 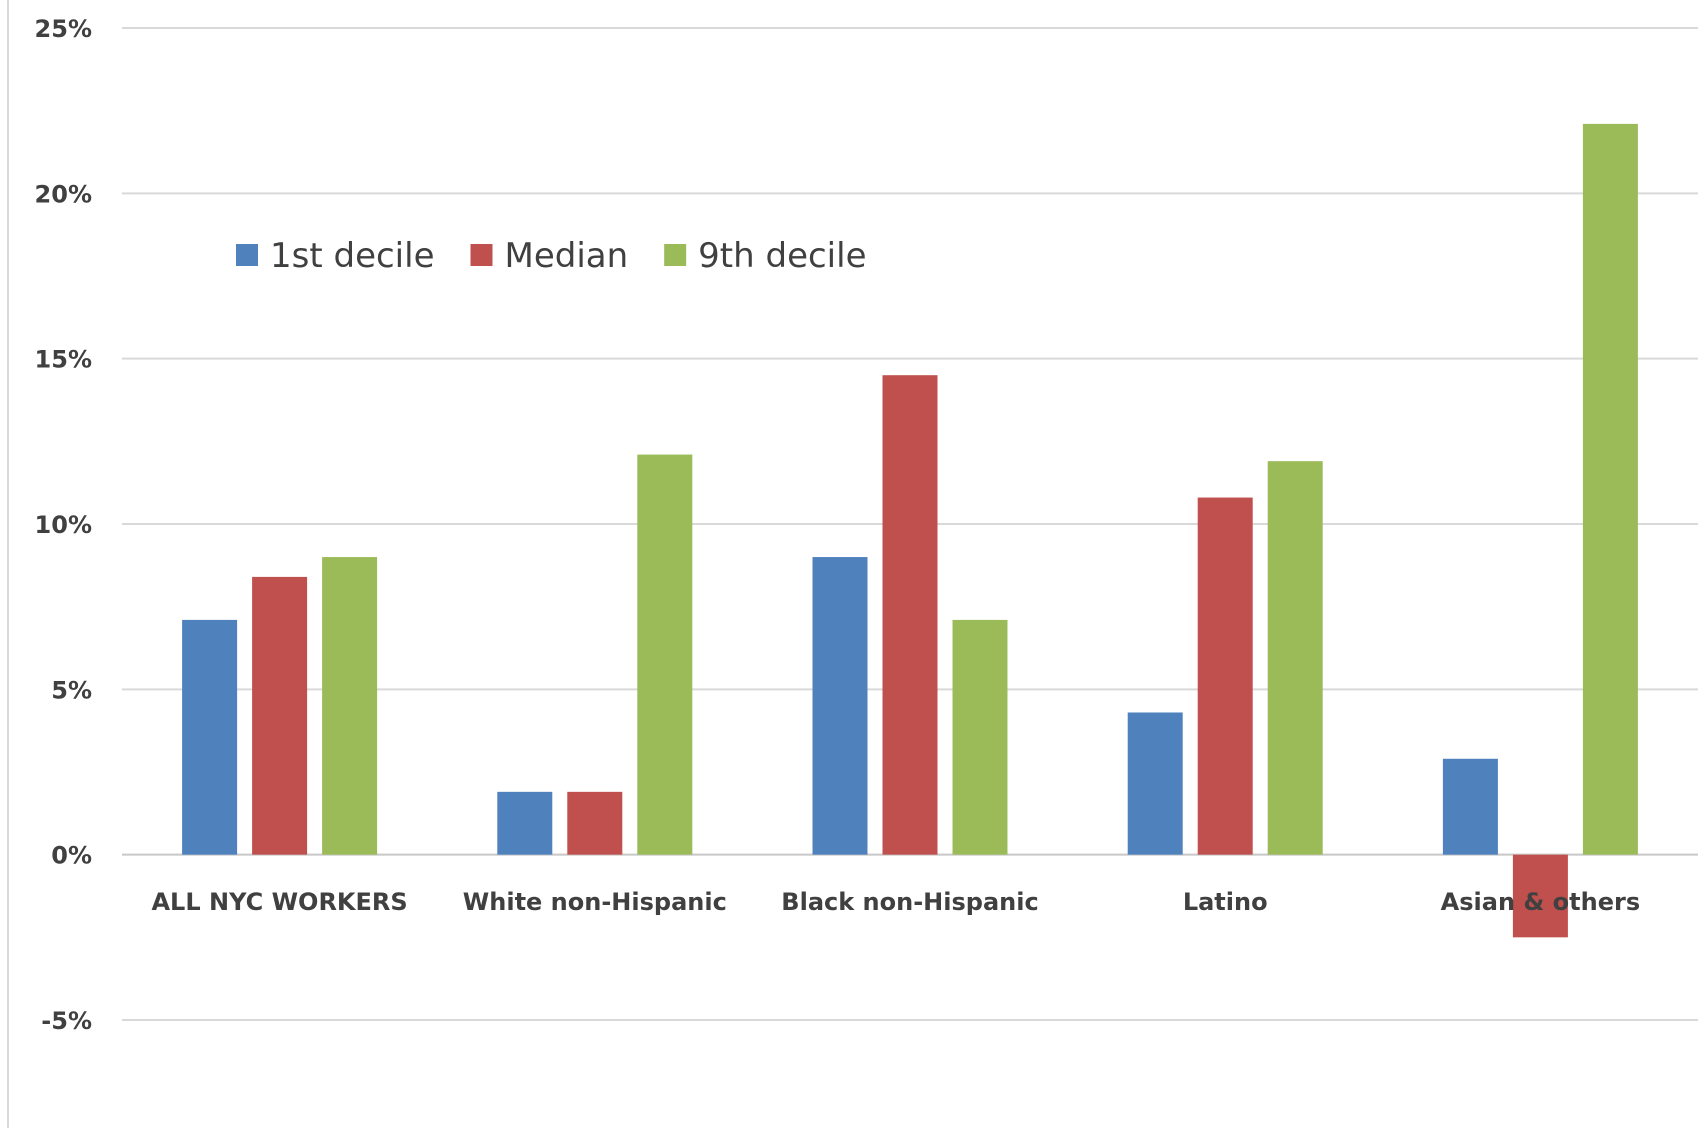 What do you see at coordinates (66, 1021) in the screenshot?
I see `y-tick-label: -5%` at bounding box center [66, 1021].